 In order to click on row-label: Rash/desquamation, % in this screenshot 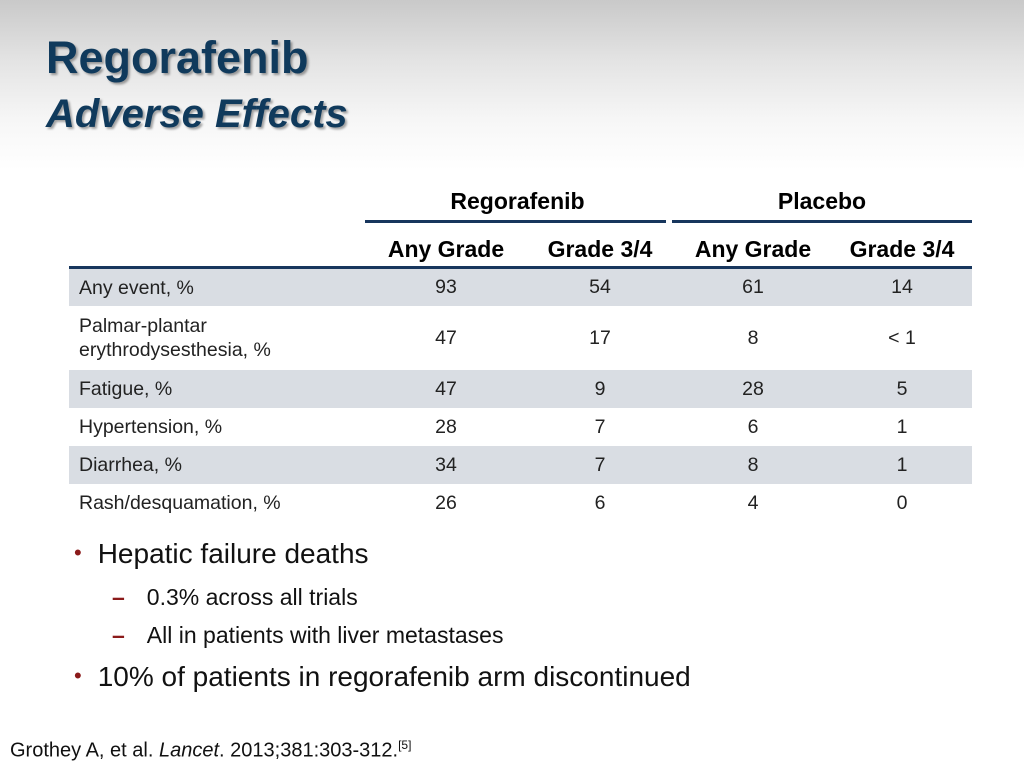, I will do `click(180, 503)`.